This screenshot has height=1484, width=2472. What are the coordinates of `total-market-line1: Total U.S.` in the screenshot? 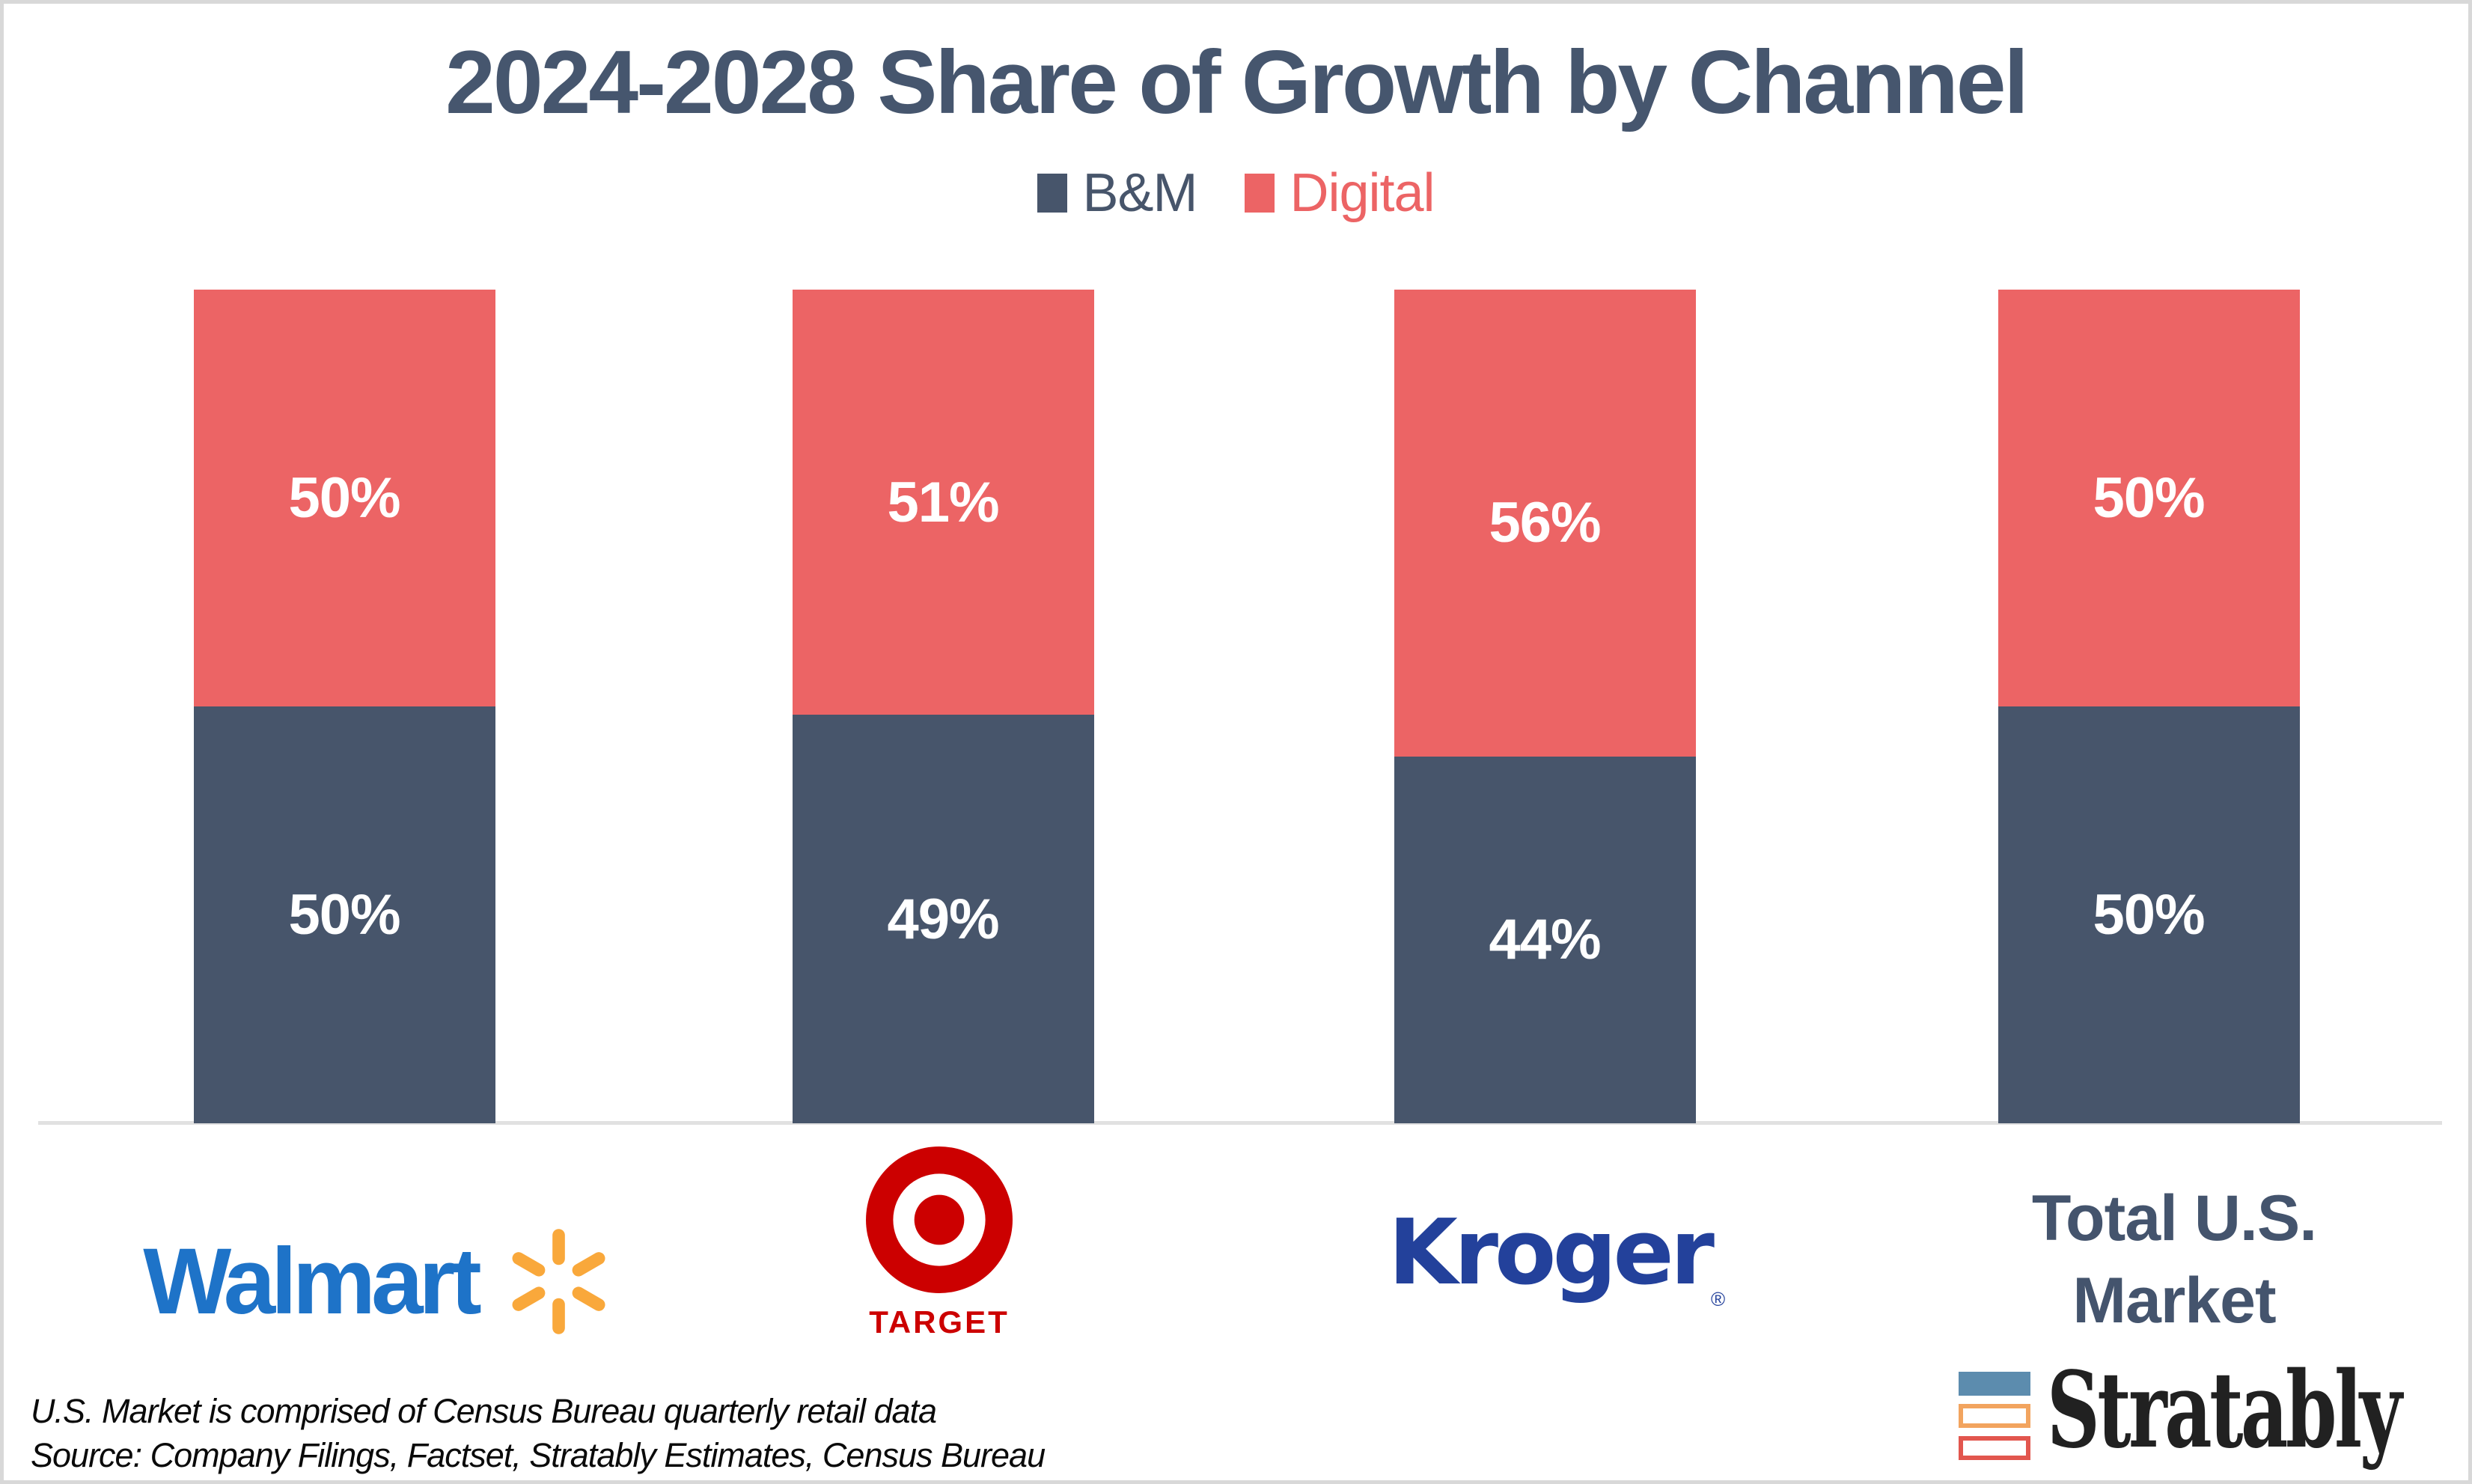 It's located at (2174, 1218).